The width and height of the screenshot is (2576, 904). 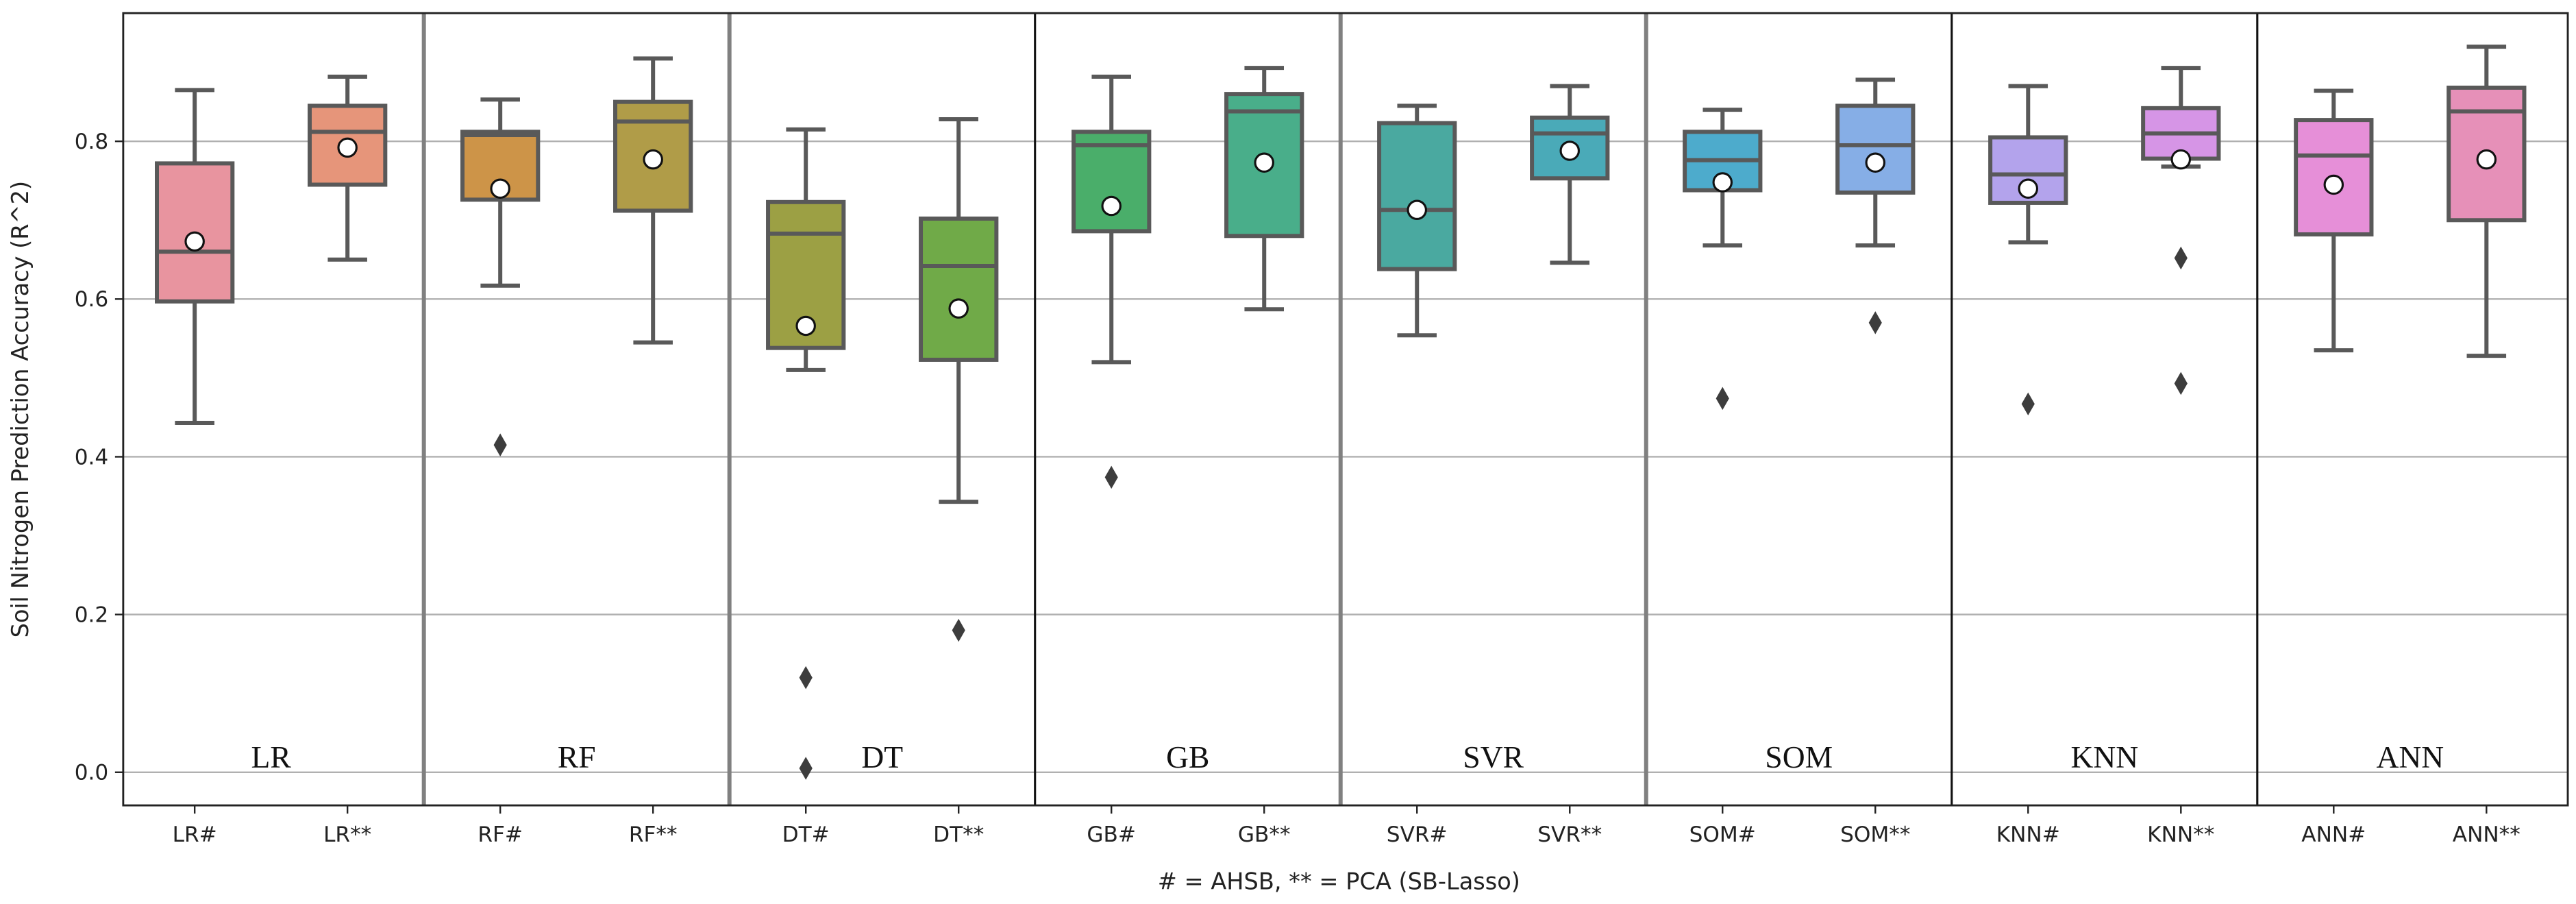 What do you see at coordinates (2180, 835) in the screenshot?
I see `x-tick-label: KNN**` at bounding box center [2180, 835].